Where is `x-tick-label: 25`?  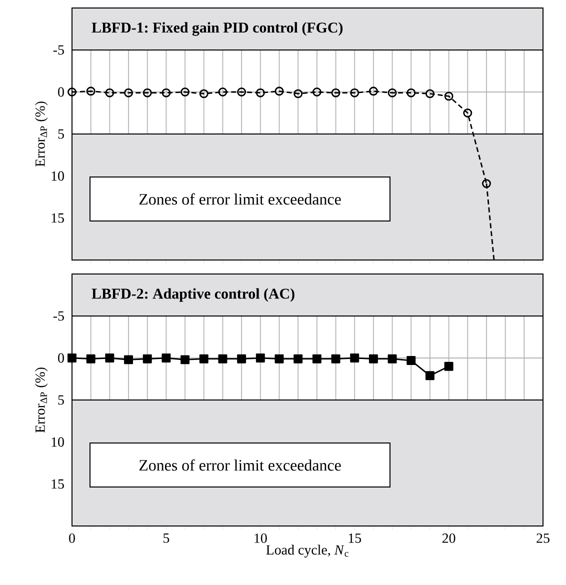 x-tick-label: 25 is located at coordinates (543, 538).